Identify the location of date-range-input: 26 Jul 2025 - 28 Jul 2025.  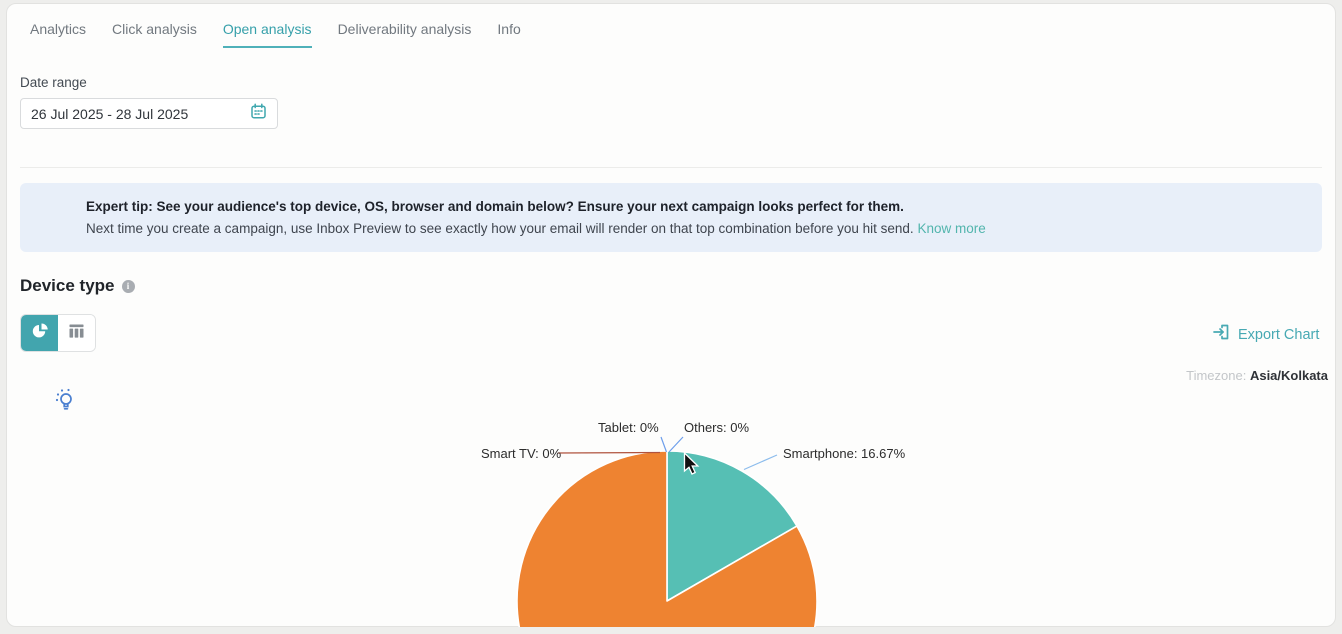
(149, 113).